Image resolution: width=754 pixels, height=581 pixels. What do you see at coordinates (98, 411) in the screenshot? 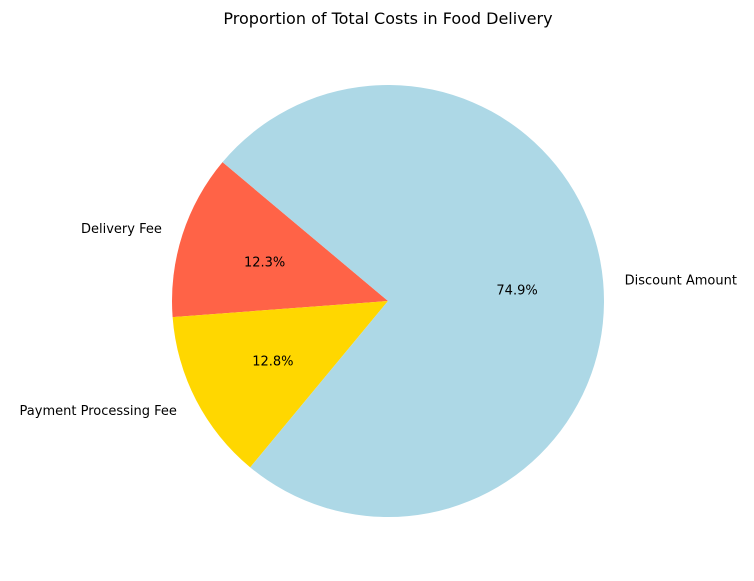
I see `slice-label: Payment Processing Fee` at bounding box center [98, 411].